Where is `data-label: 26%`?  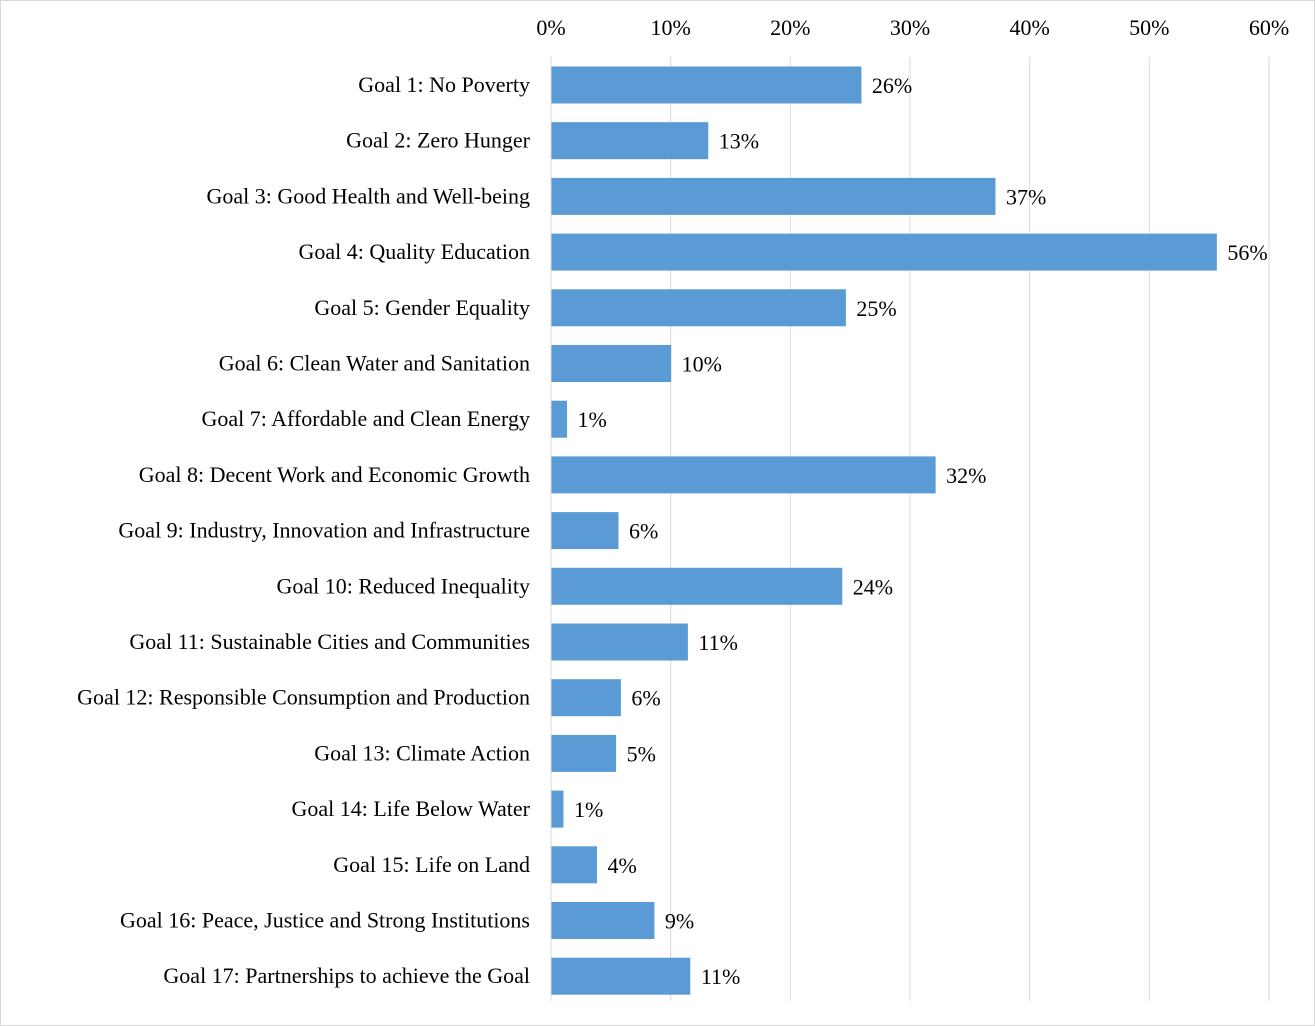 data-label: 26% is located at coordinates (892, 85).